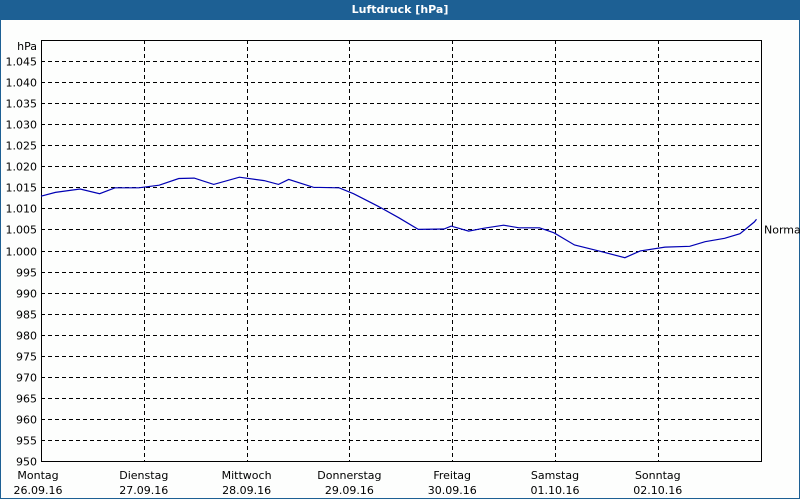  I want to click on y-tick-label: 1.010, so click(22, 209).